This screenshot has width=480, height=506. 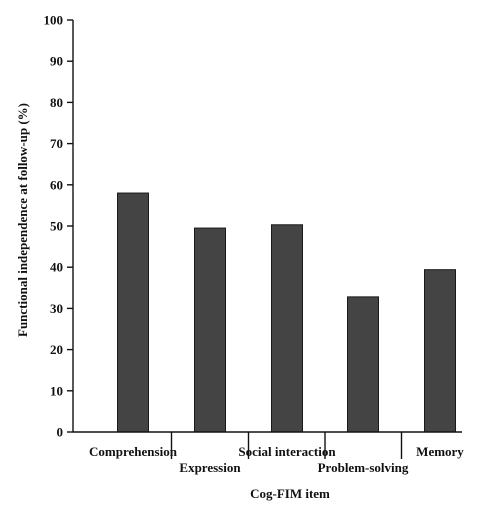 What do you see at coordinates (133, 451) in the screenshot?
I see `x-category-label: Comprehension` at bounding box center [133, 451].